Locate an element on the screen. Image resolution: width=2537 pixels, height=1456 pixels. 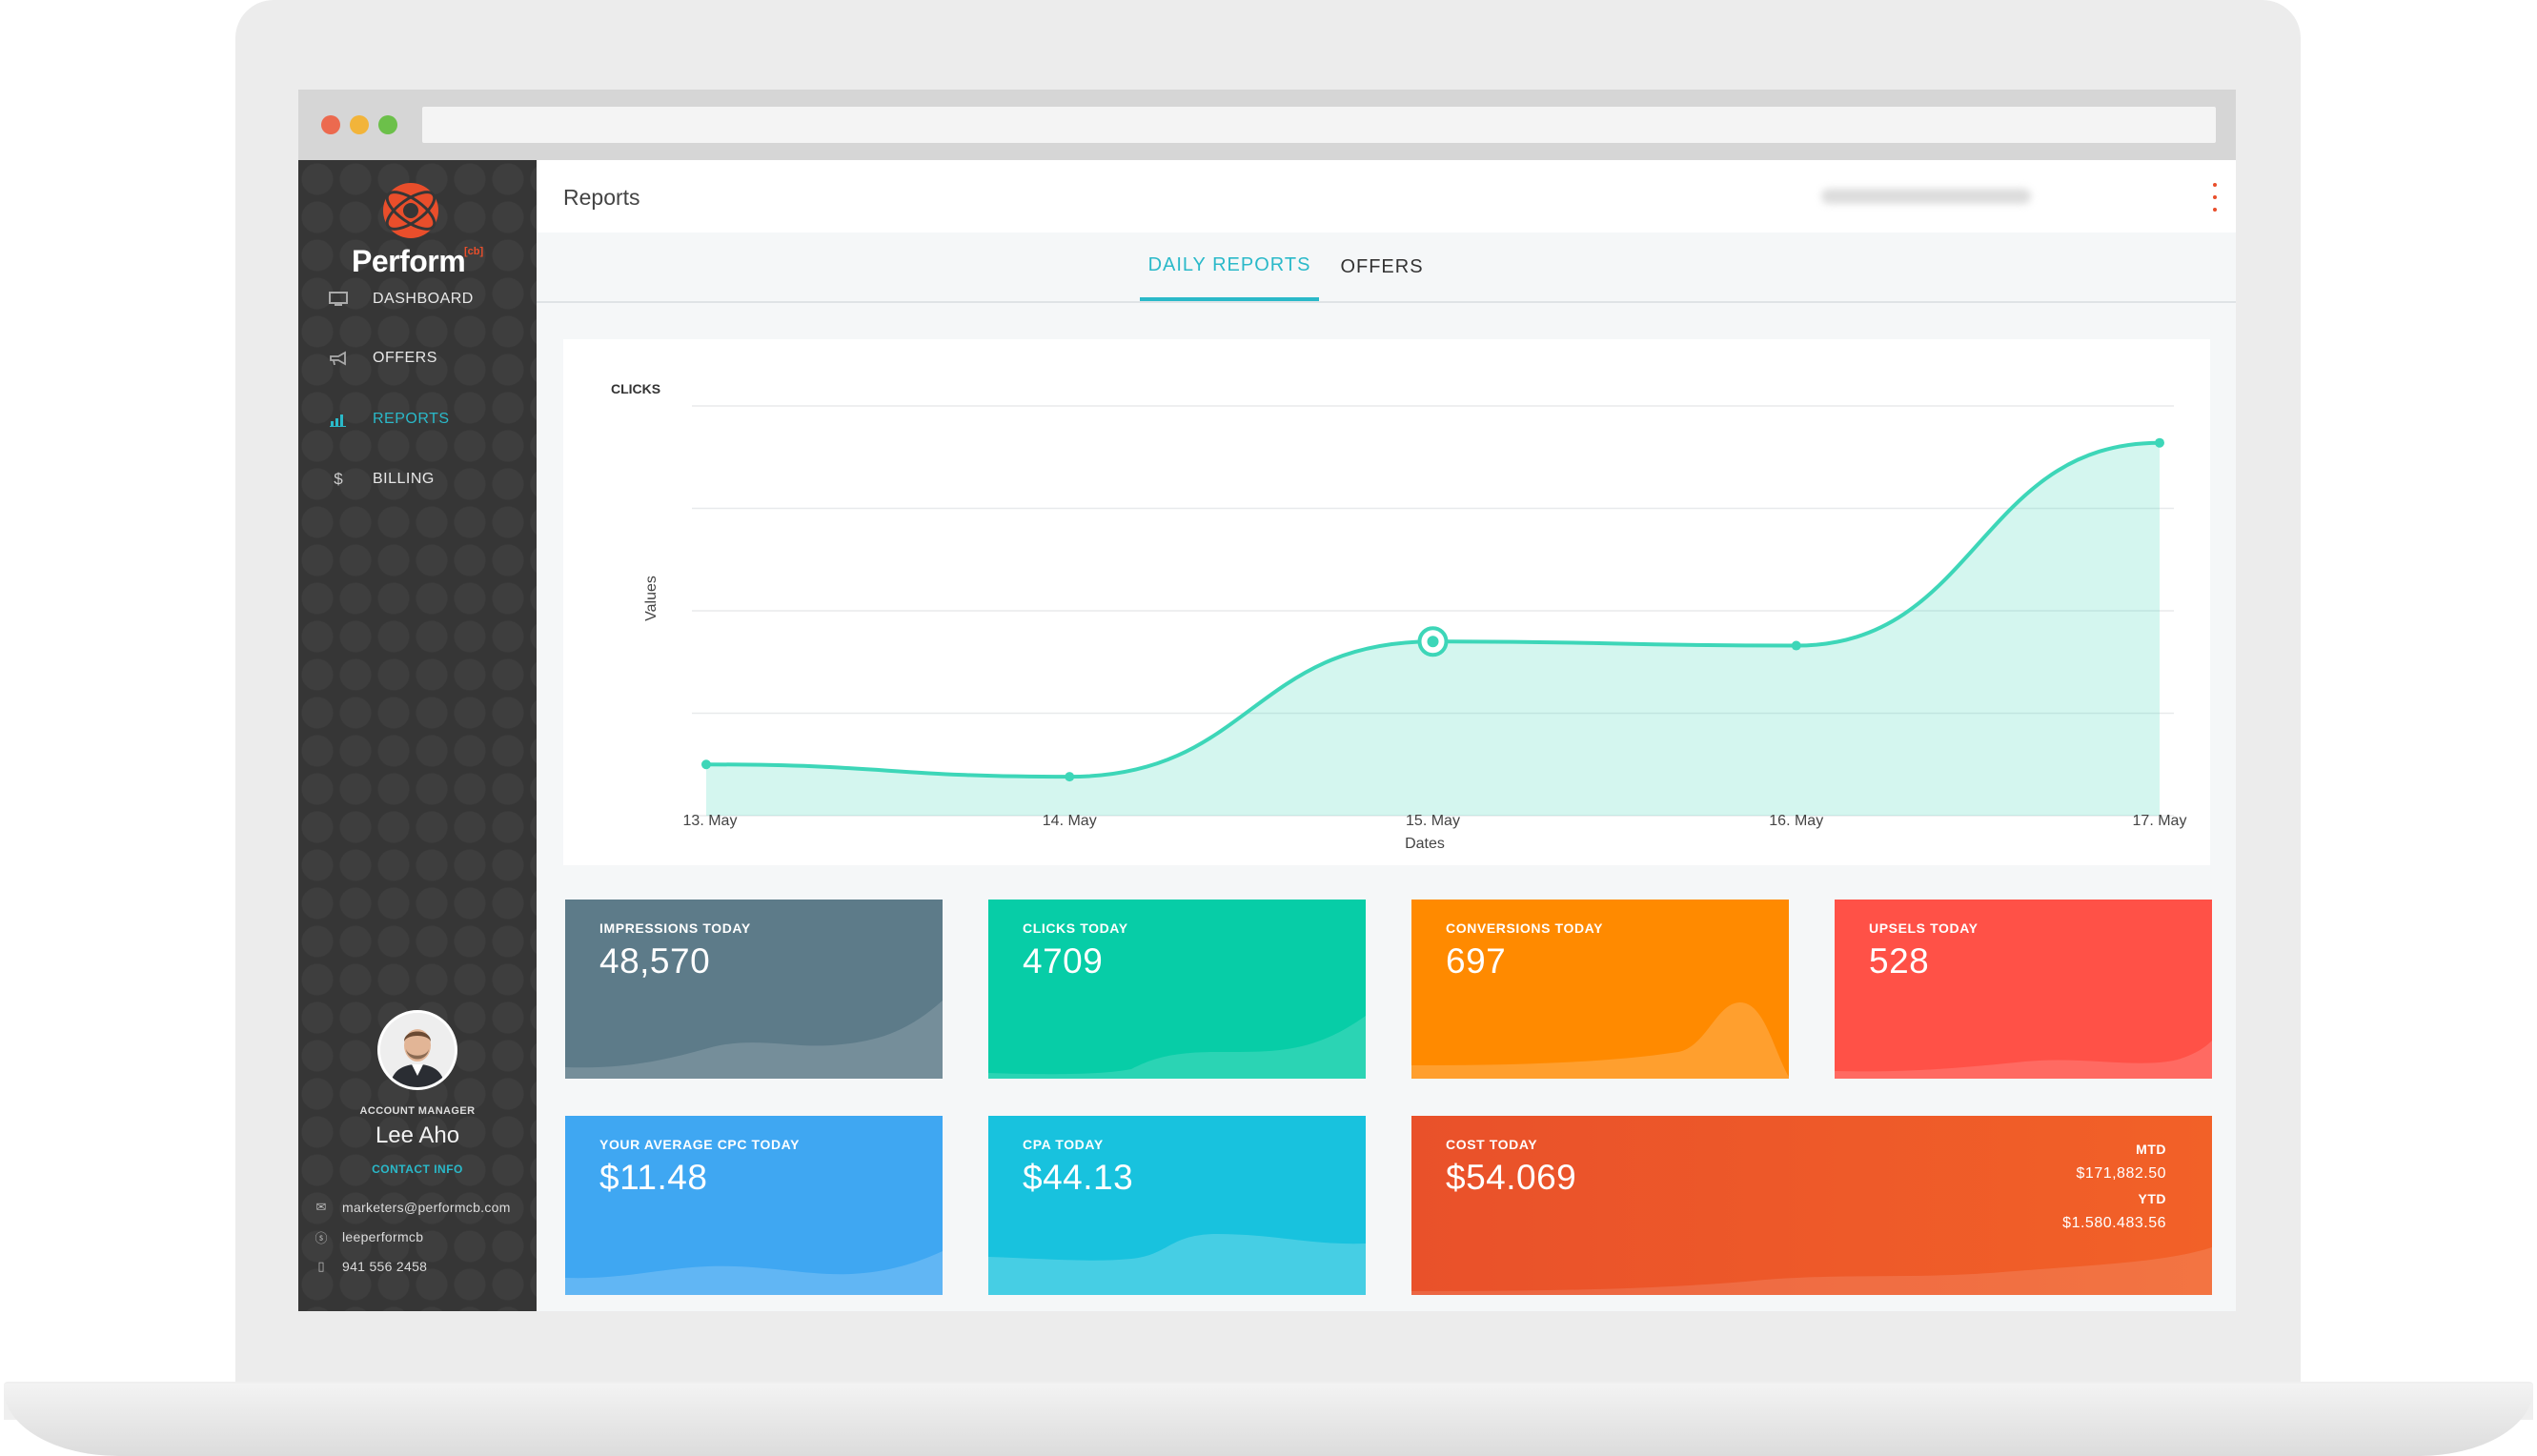
ytd-label: YTD is located at coordinates (2152, 1198).